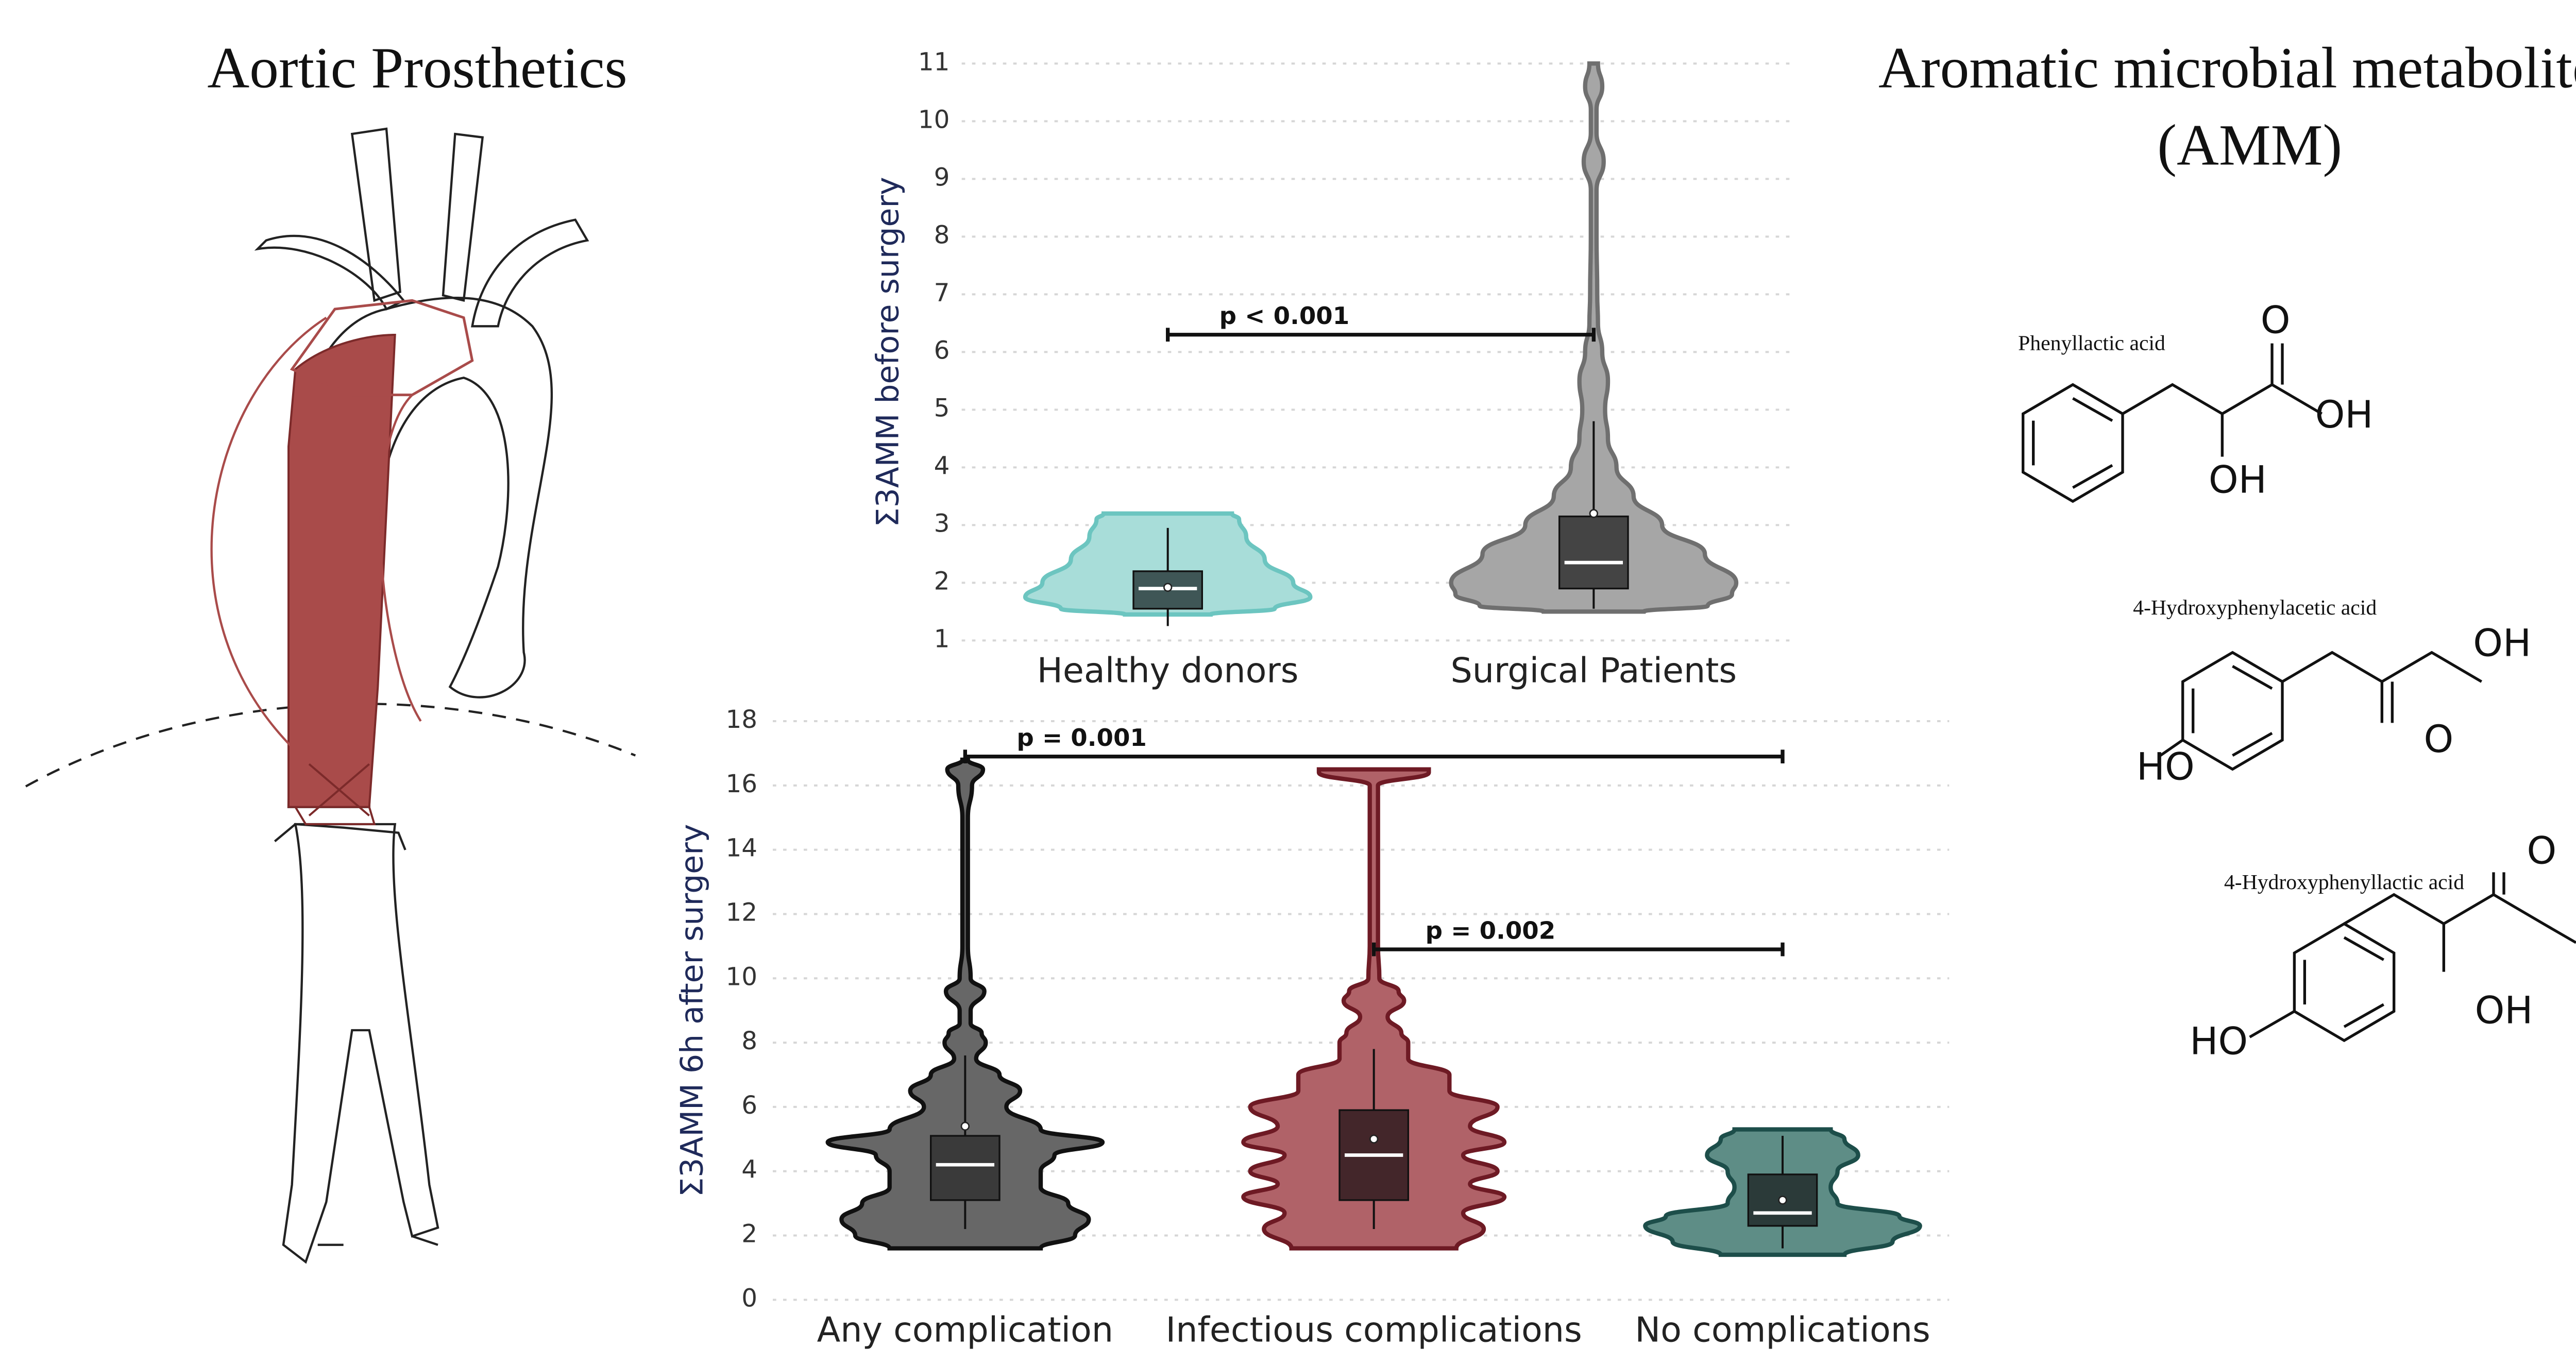  I want to click on x-tick-label: Any complication, so click(965, 1330).